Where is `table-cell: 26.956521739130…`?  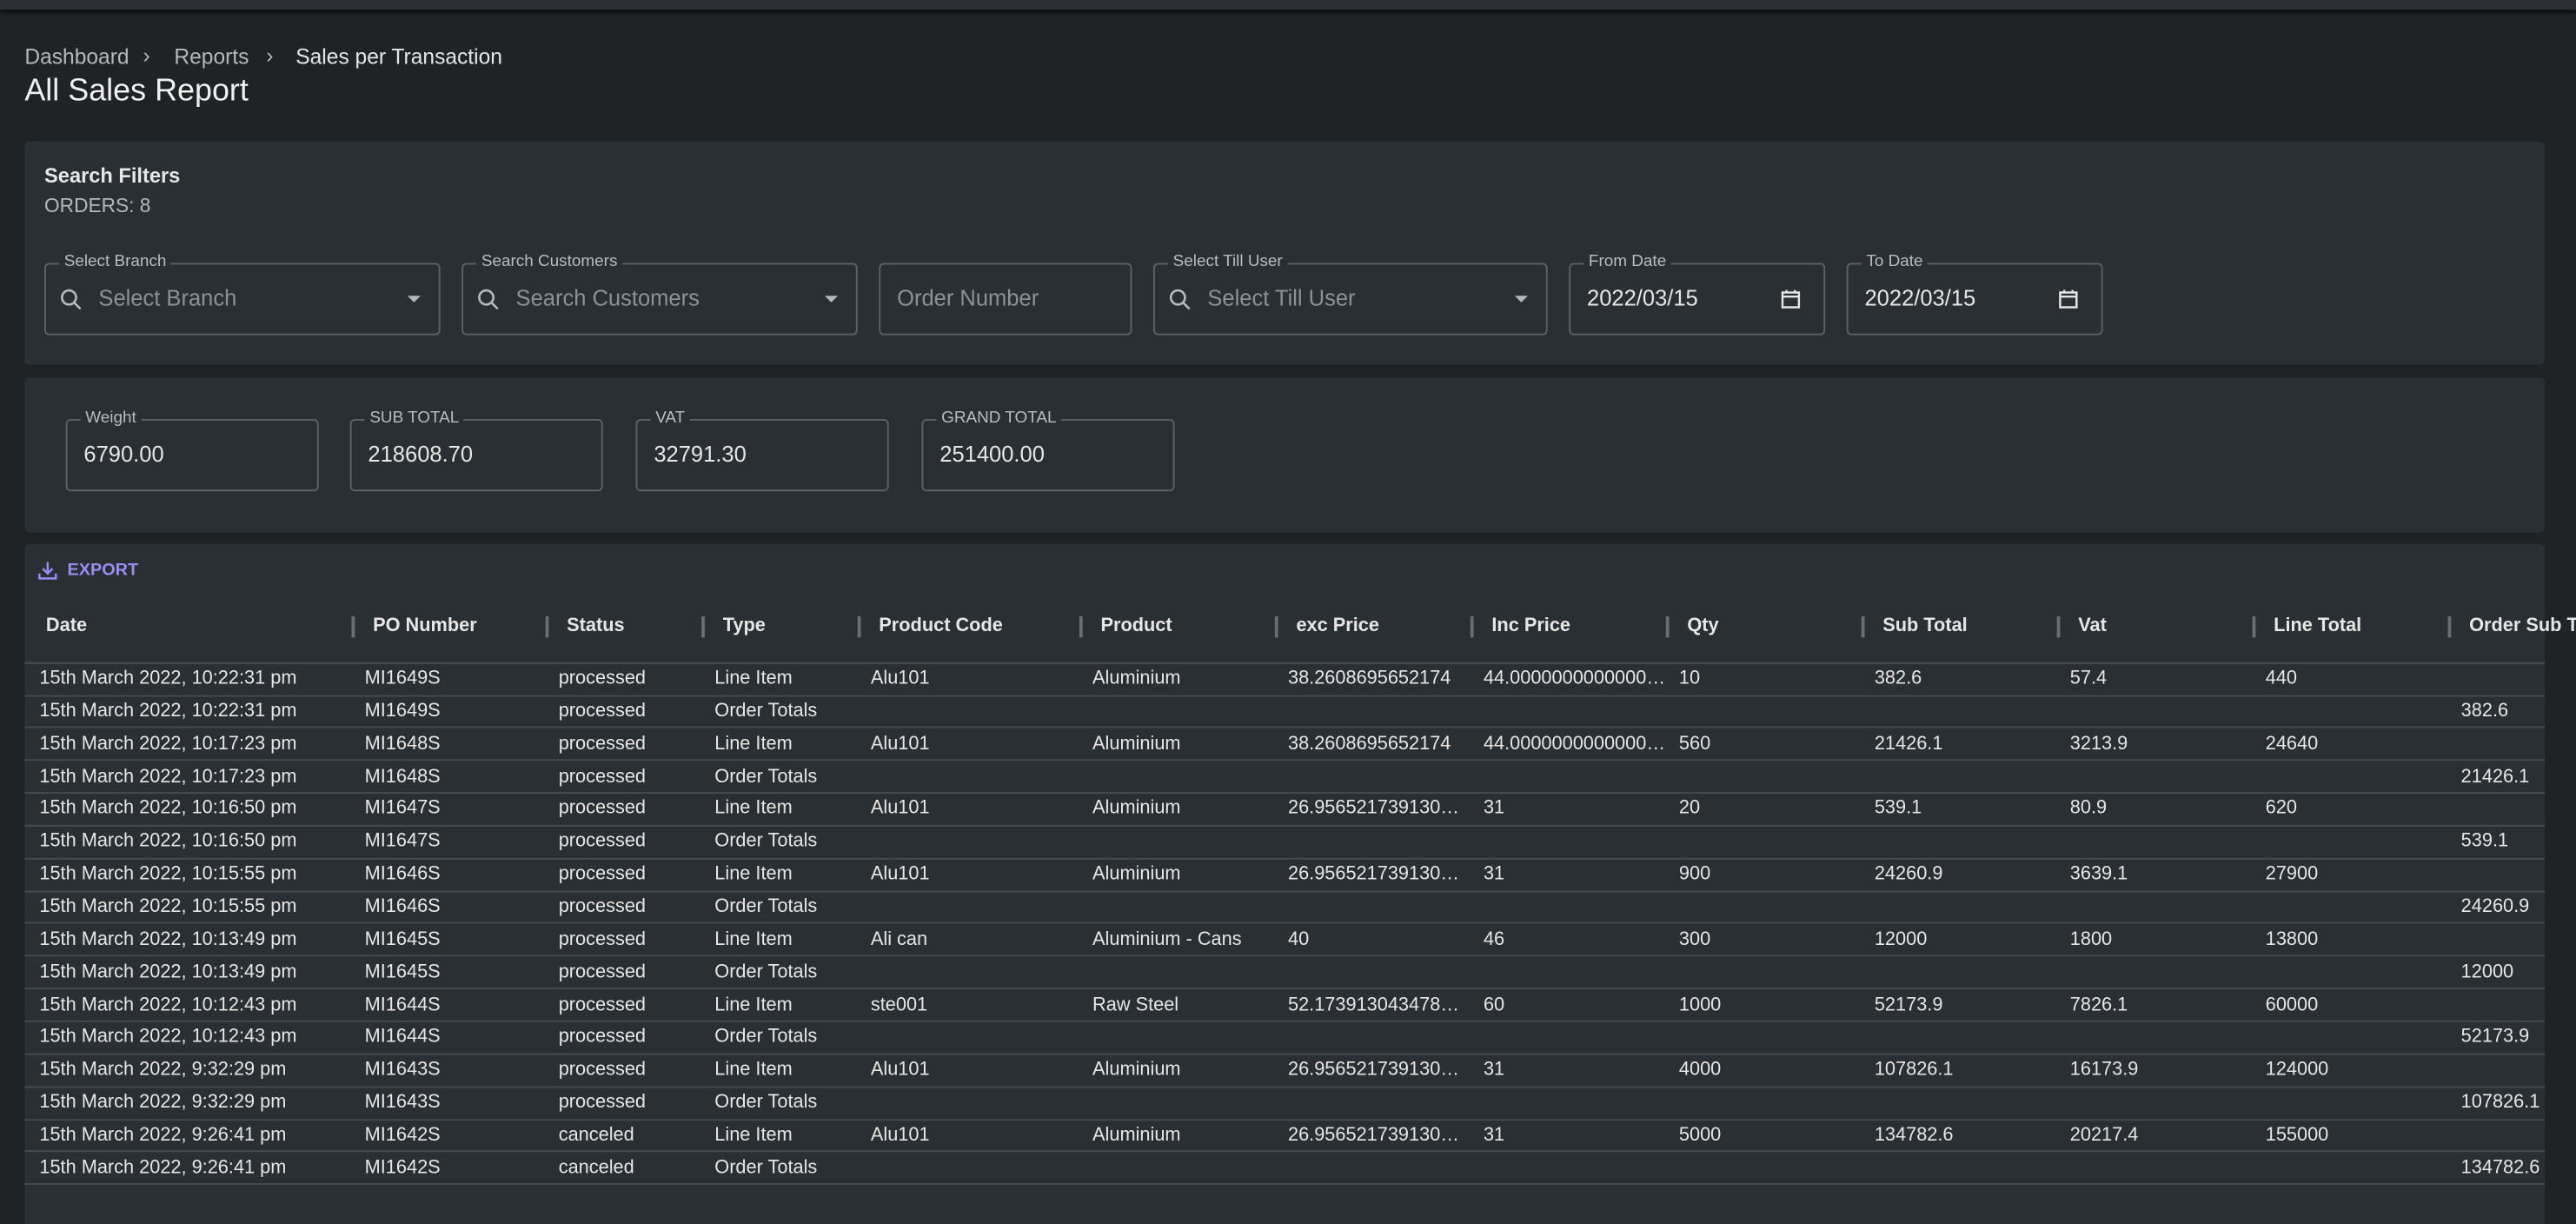
table-cell: 26.956521739130… is located at coordinates (1380, 874).